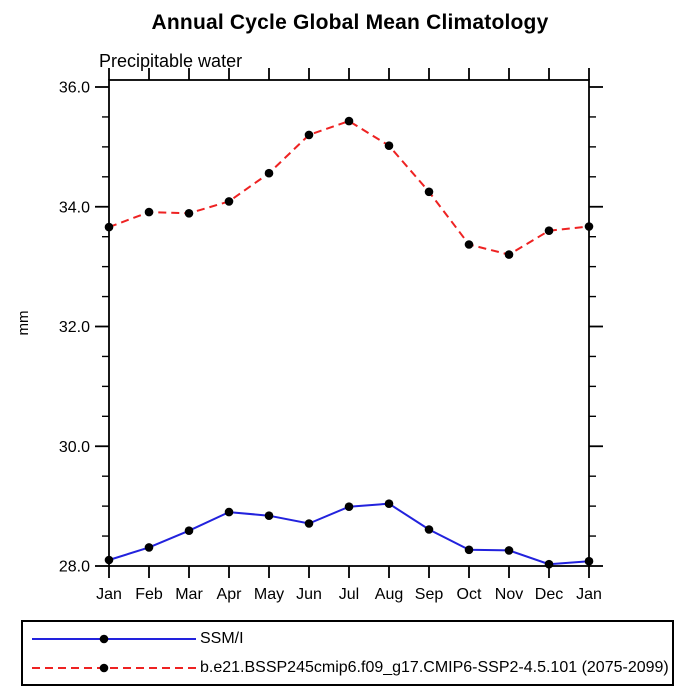  Describe the element at coordinates (114, 638) in the screenshot. I see `legend-swatch-solid-line-icon` at that location.